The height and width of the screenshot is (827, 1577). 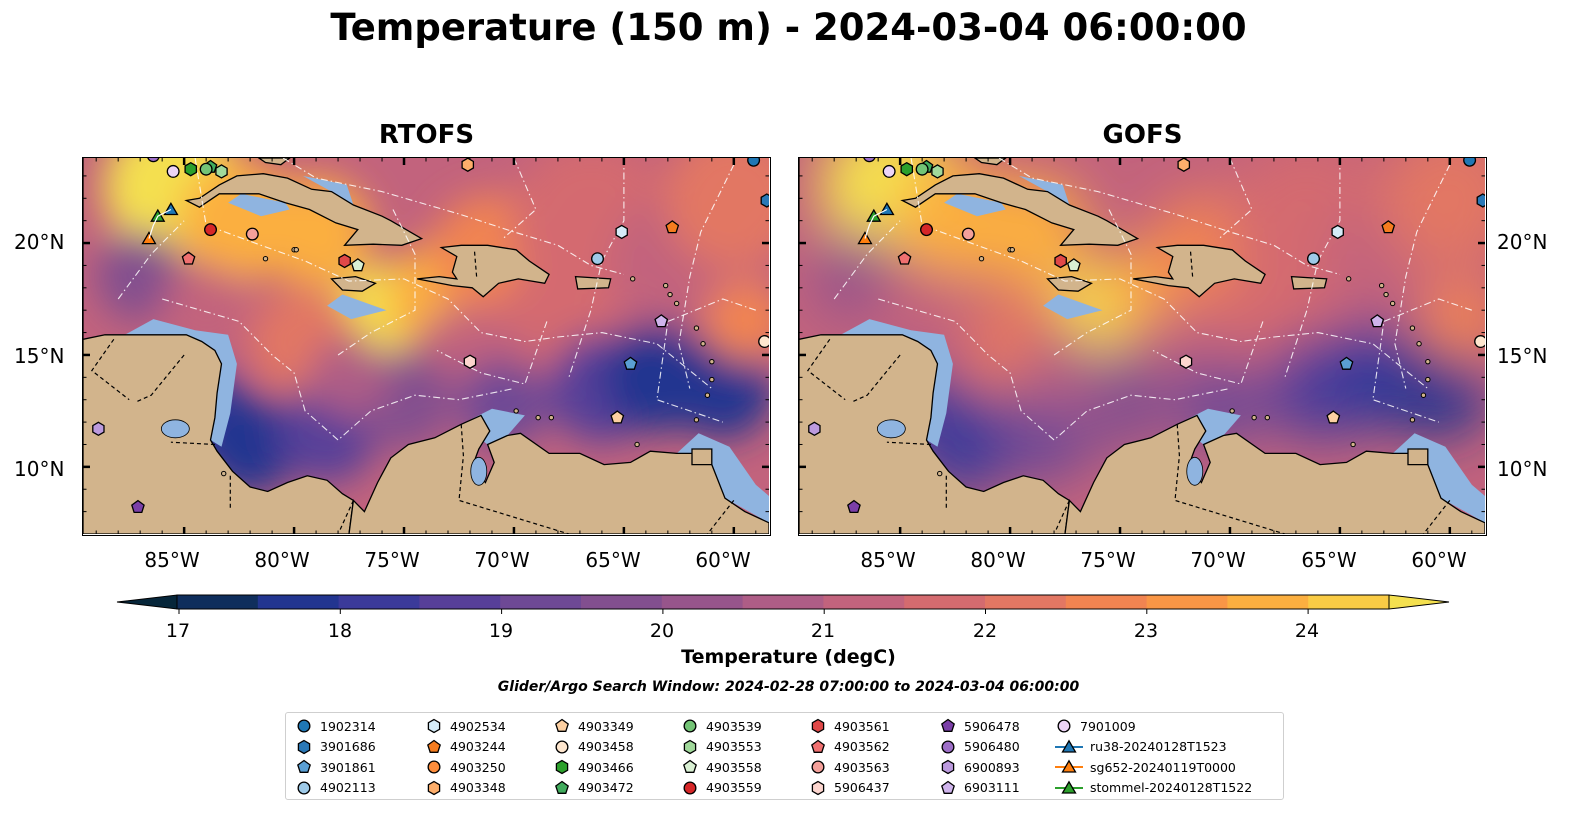 What do you see at coordinates (979, 788) in the screenshot?
I see `legend-item-6903111: 6903111` at bounding box center [979, 788].